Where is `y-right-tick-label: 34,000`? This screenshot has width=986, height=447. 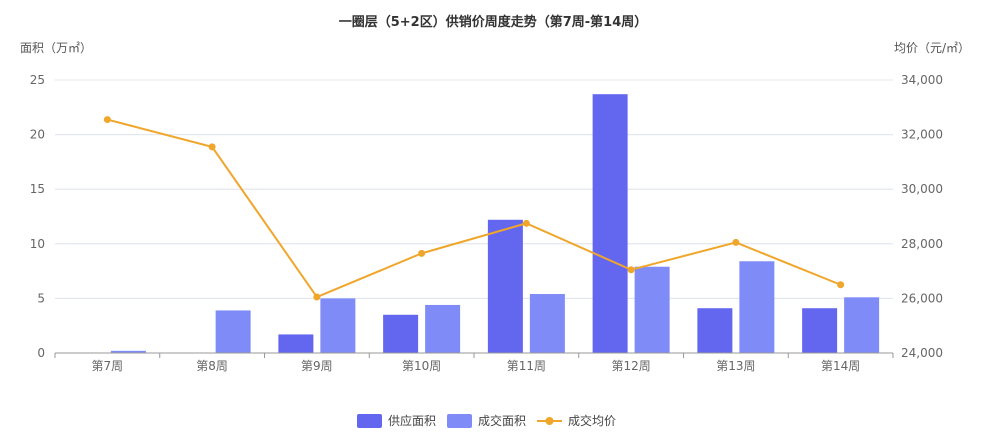 y-right-tick-label: 34,000 is located at coordinates (922, 80).